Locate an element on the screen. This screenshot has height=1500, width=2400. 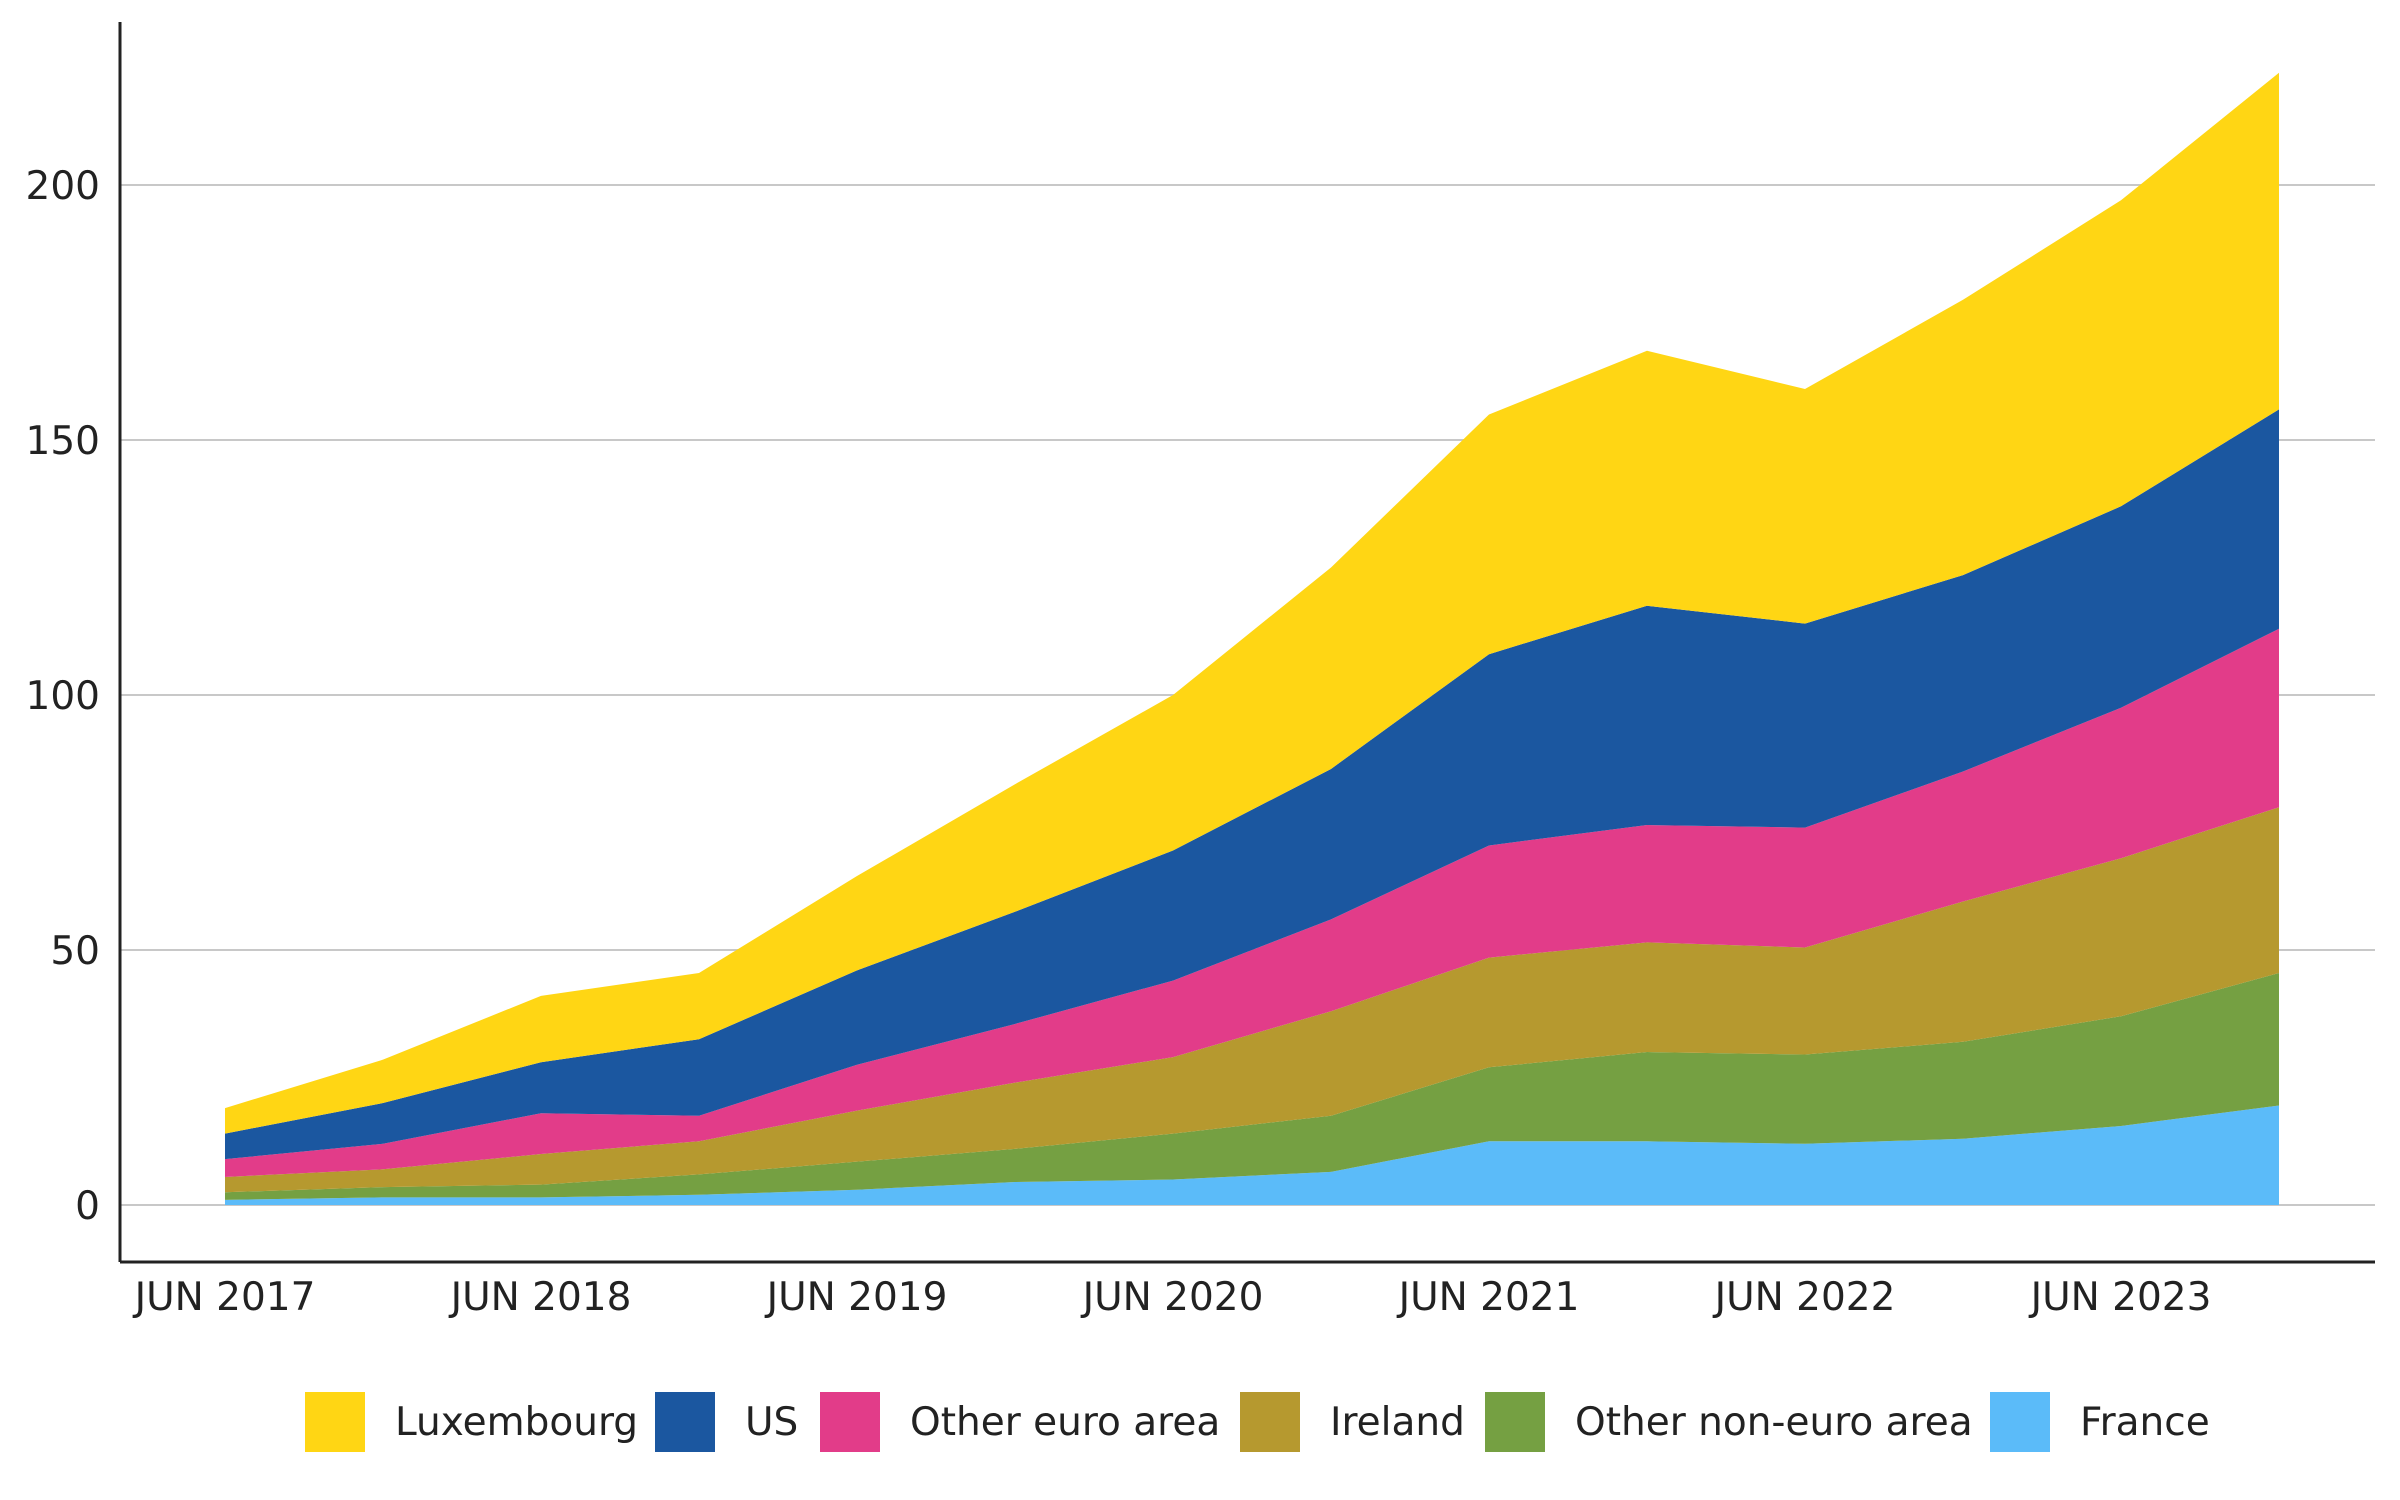
legend-item-ireland: Ireland is located at coordinates (1352, 1422).